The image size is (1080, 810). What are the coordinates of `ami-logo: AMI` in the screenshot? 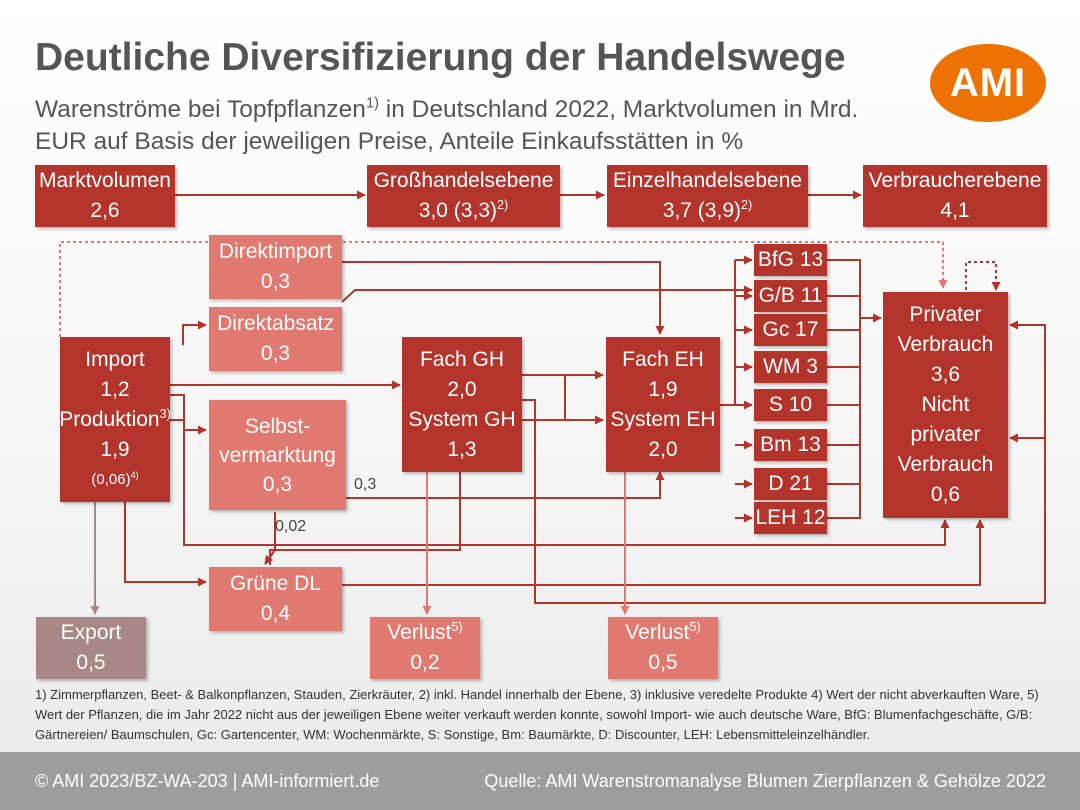 It's located at (988, 83).